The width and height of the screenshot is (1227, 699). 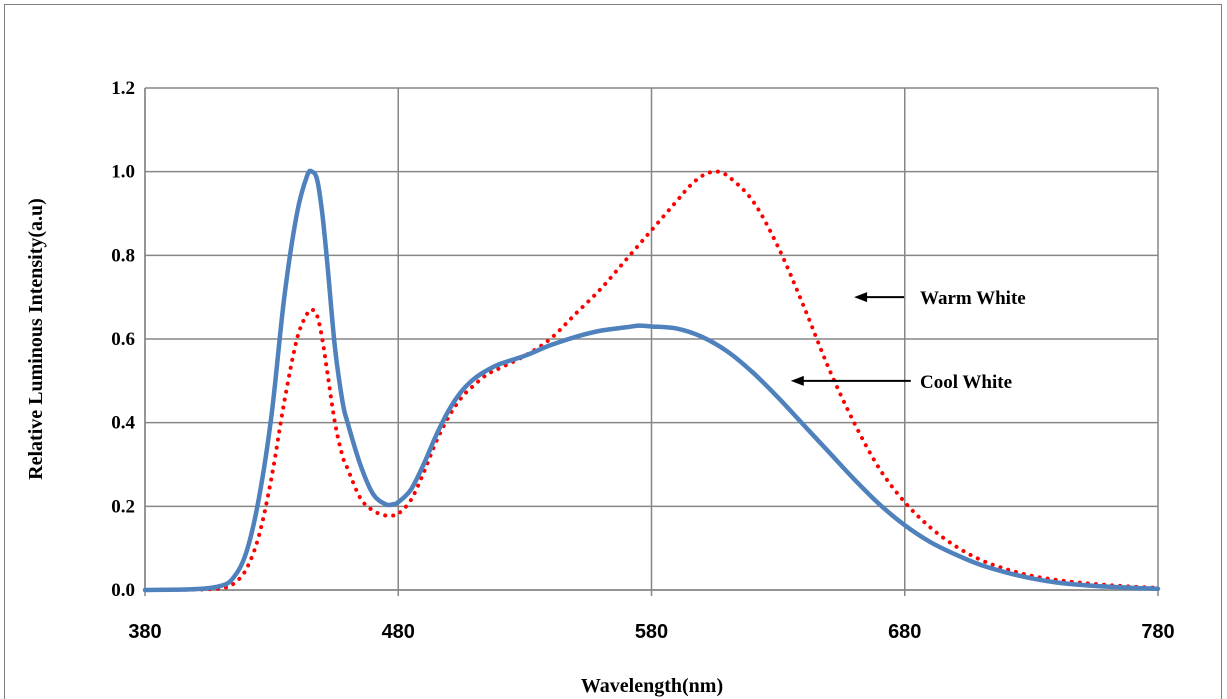 What do you see at coordinates (123, 255) in the screenshot?
I see `y-tick-label: 0.8` at bounding box center [123, 255].